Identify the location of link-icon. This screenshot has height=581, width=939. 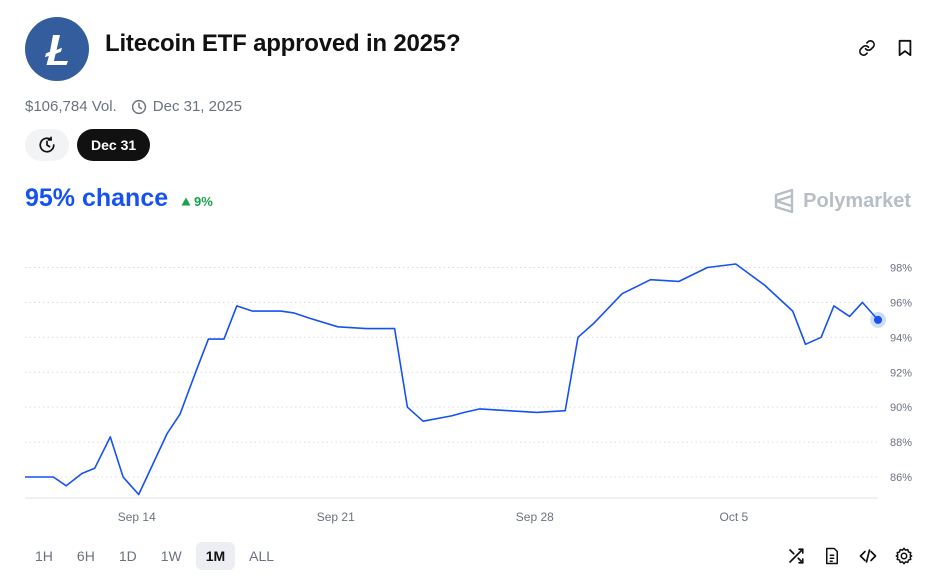
(867, 48).